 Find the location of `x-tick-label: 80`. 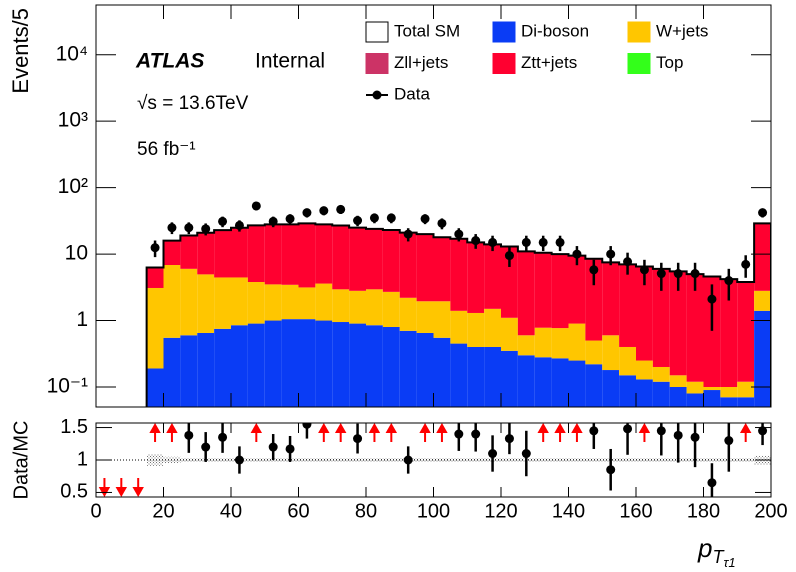

x-tick-label: 80 is located at coordinates (366, 511).